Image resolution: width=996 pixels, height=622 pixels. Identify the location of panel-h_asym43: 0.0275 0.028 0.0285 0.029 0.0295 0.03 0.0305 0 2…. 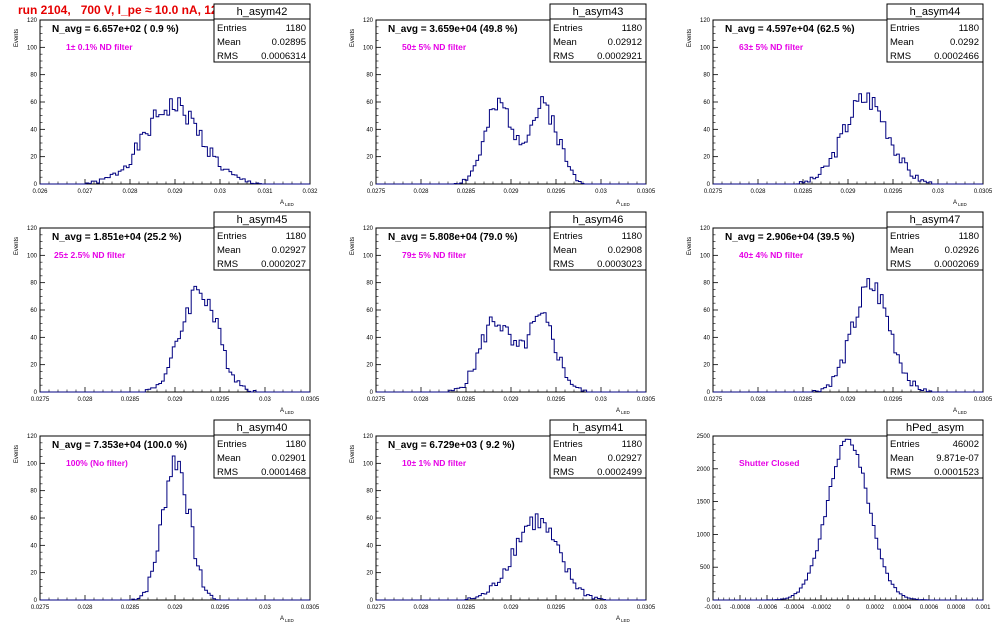
(503, 105).